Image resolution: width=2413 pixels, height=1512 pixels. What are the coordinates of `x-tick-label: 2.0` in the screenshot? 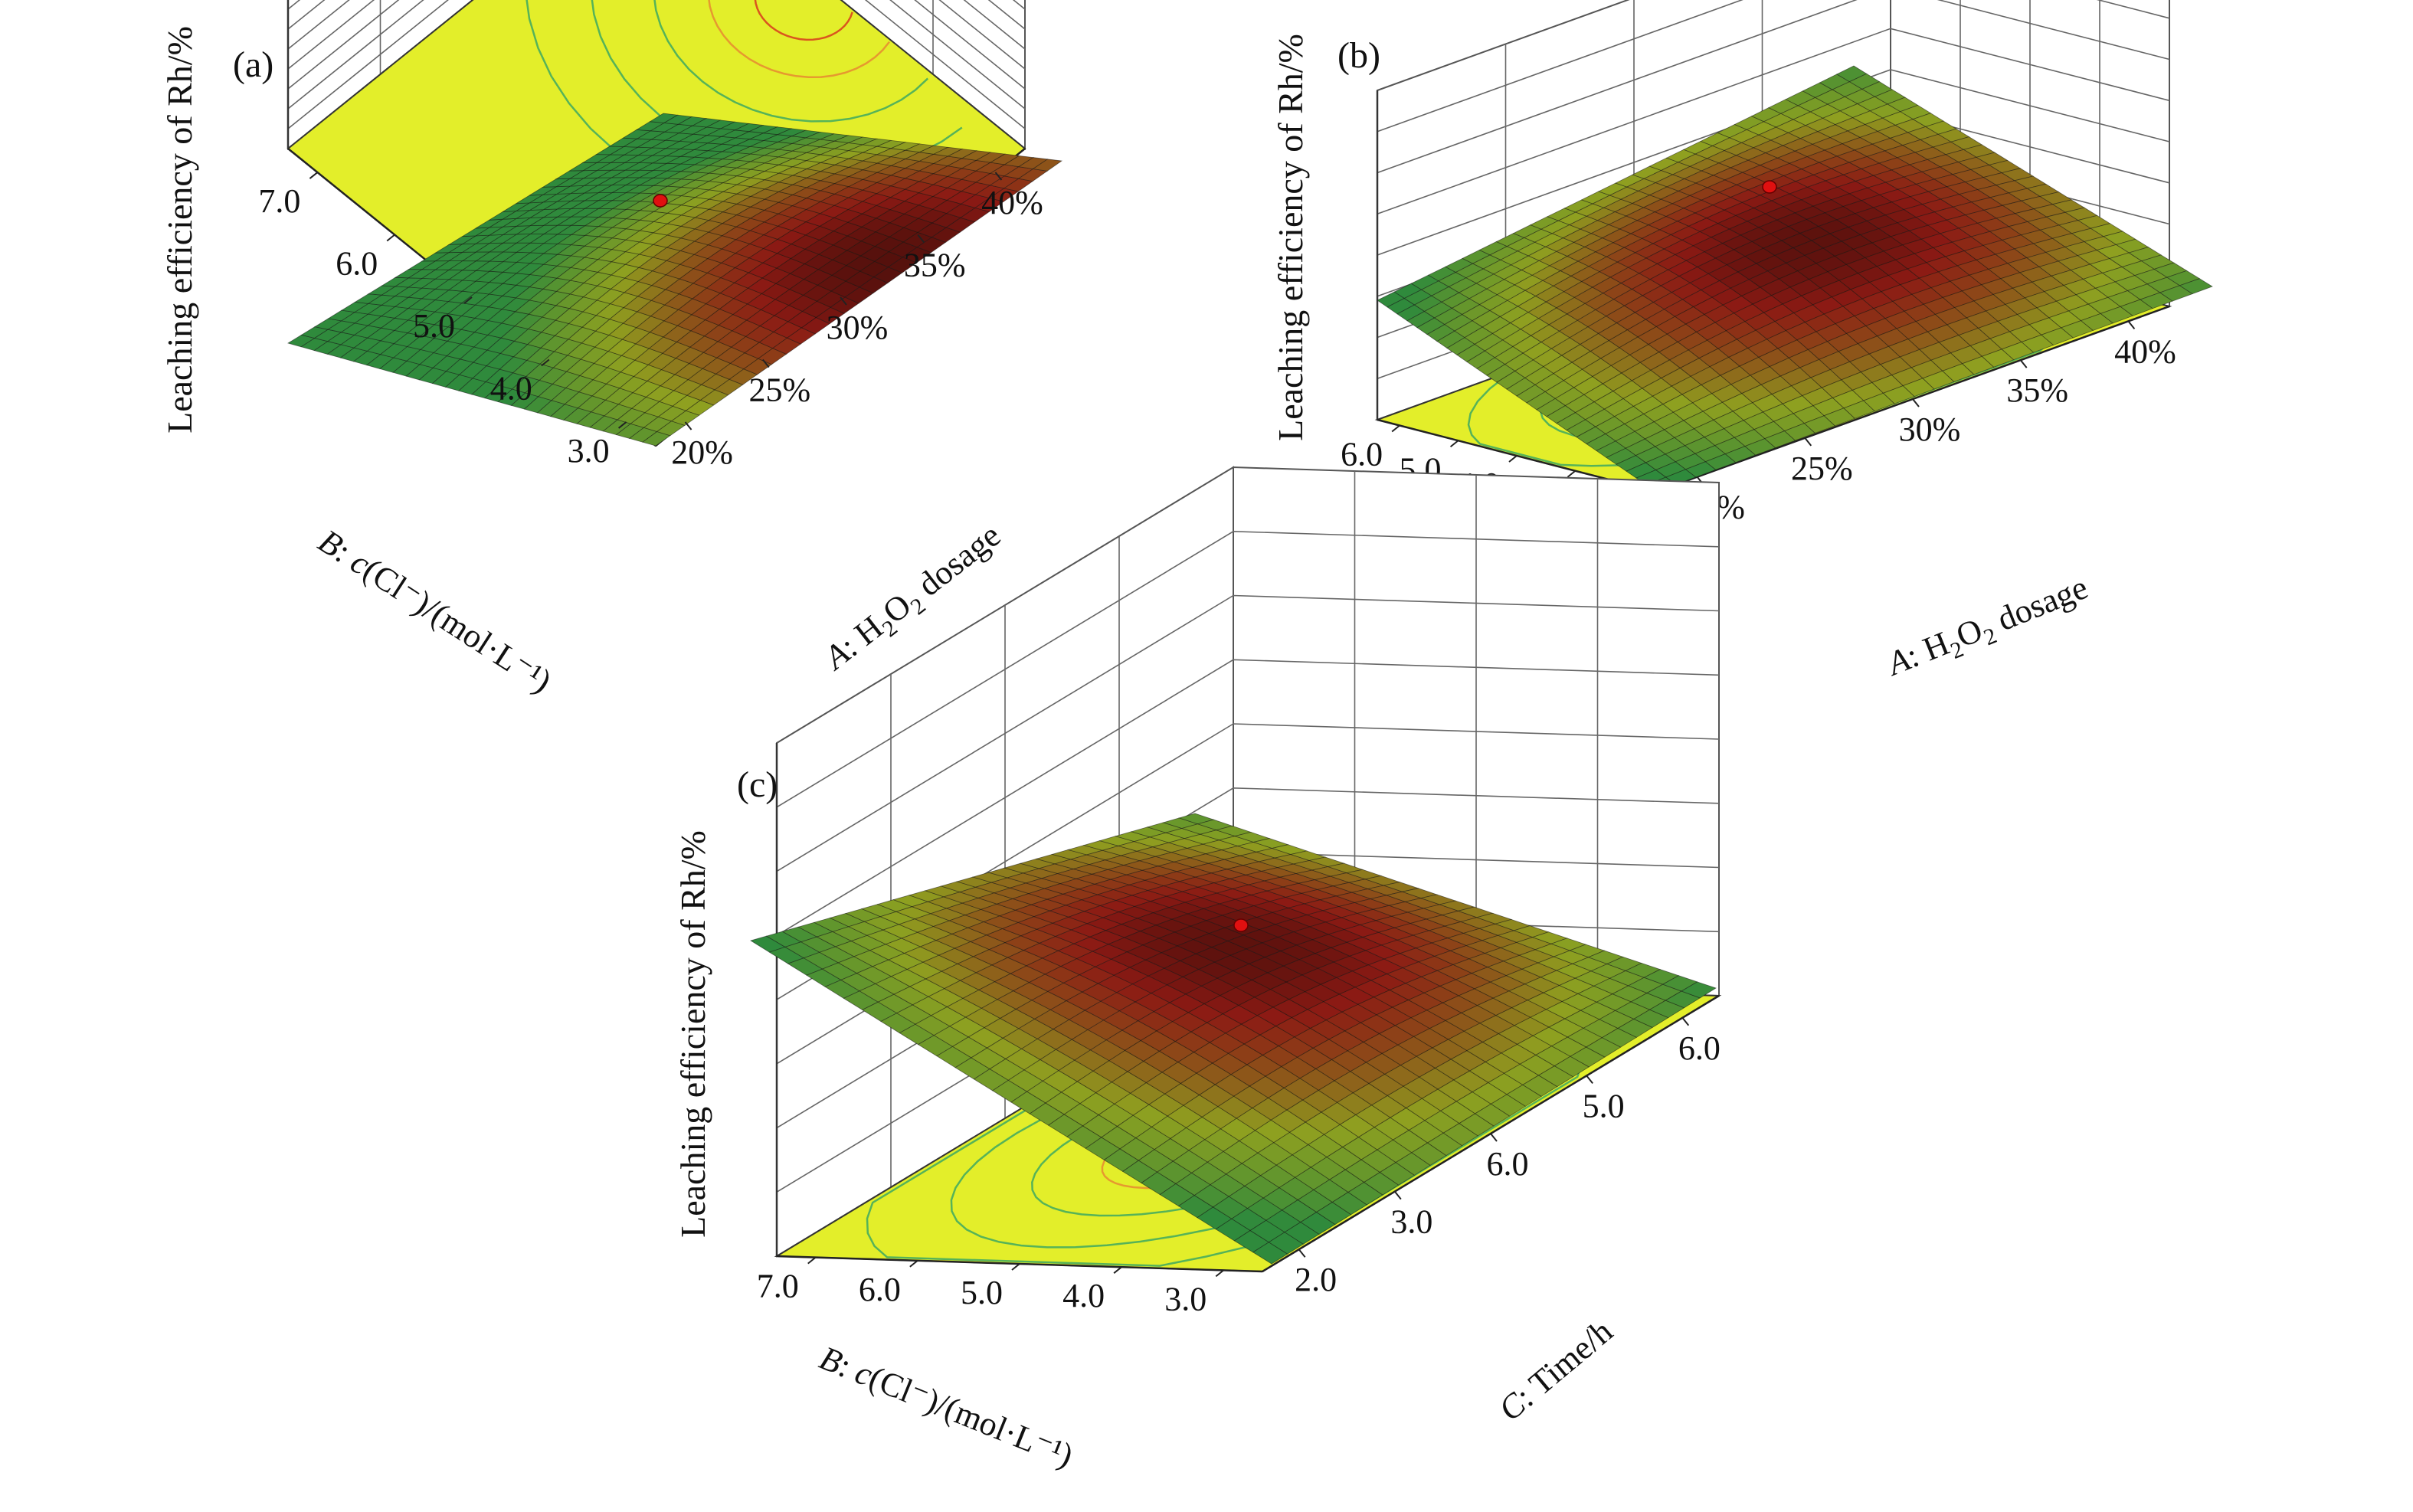 It's located at (1316, 1279).